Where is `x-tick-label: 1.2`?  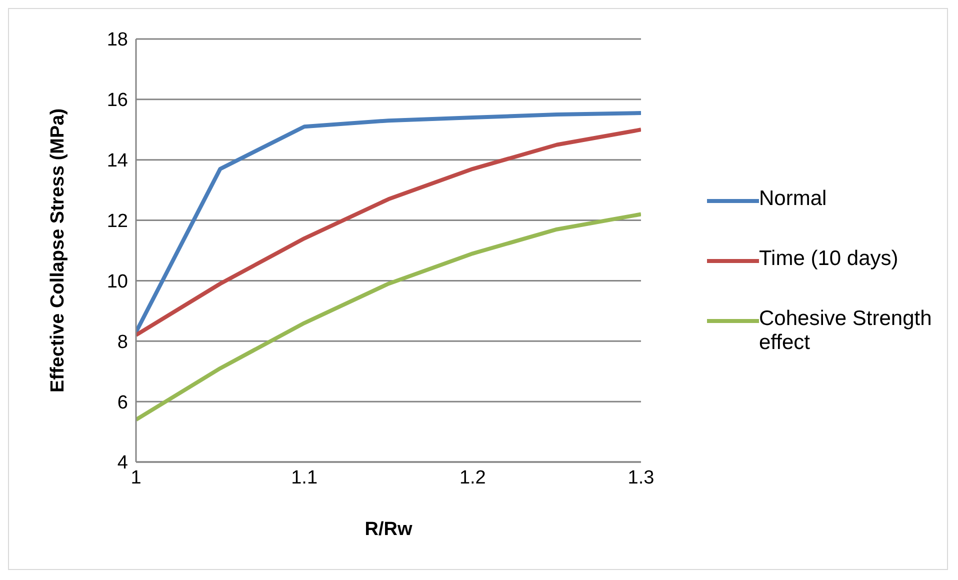
x-tick-label: 1.2 is located at coordinates (472, 477).